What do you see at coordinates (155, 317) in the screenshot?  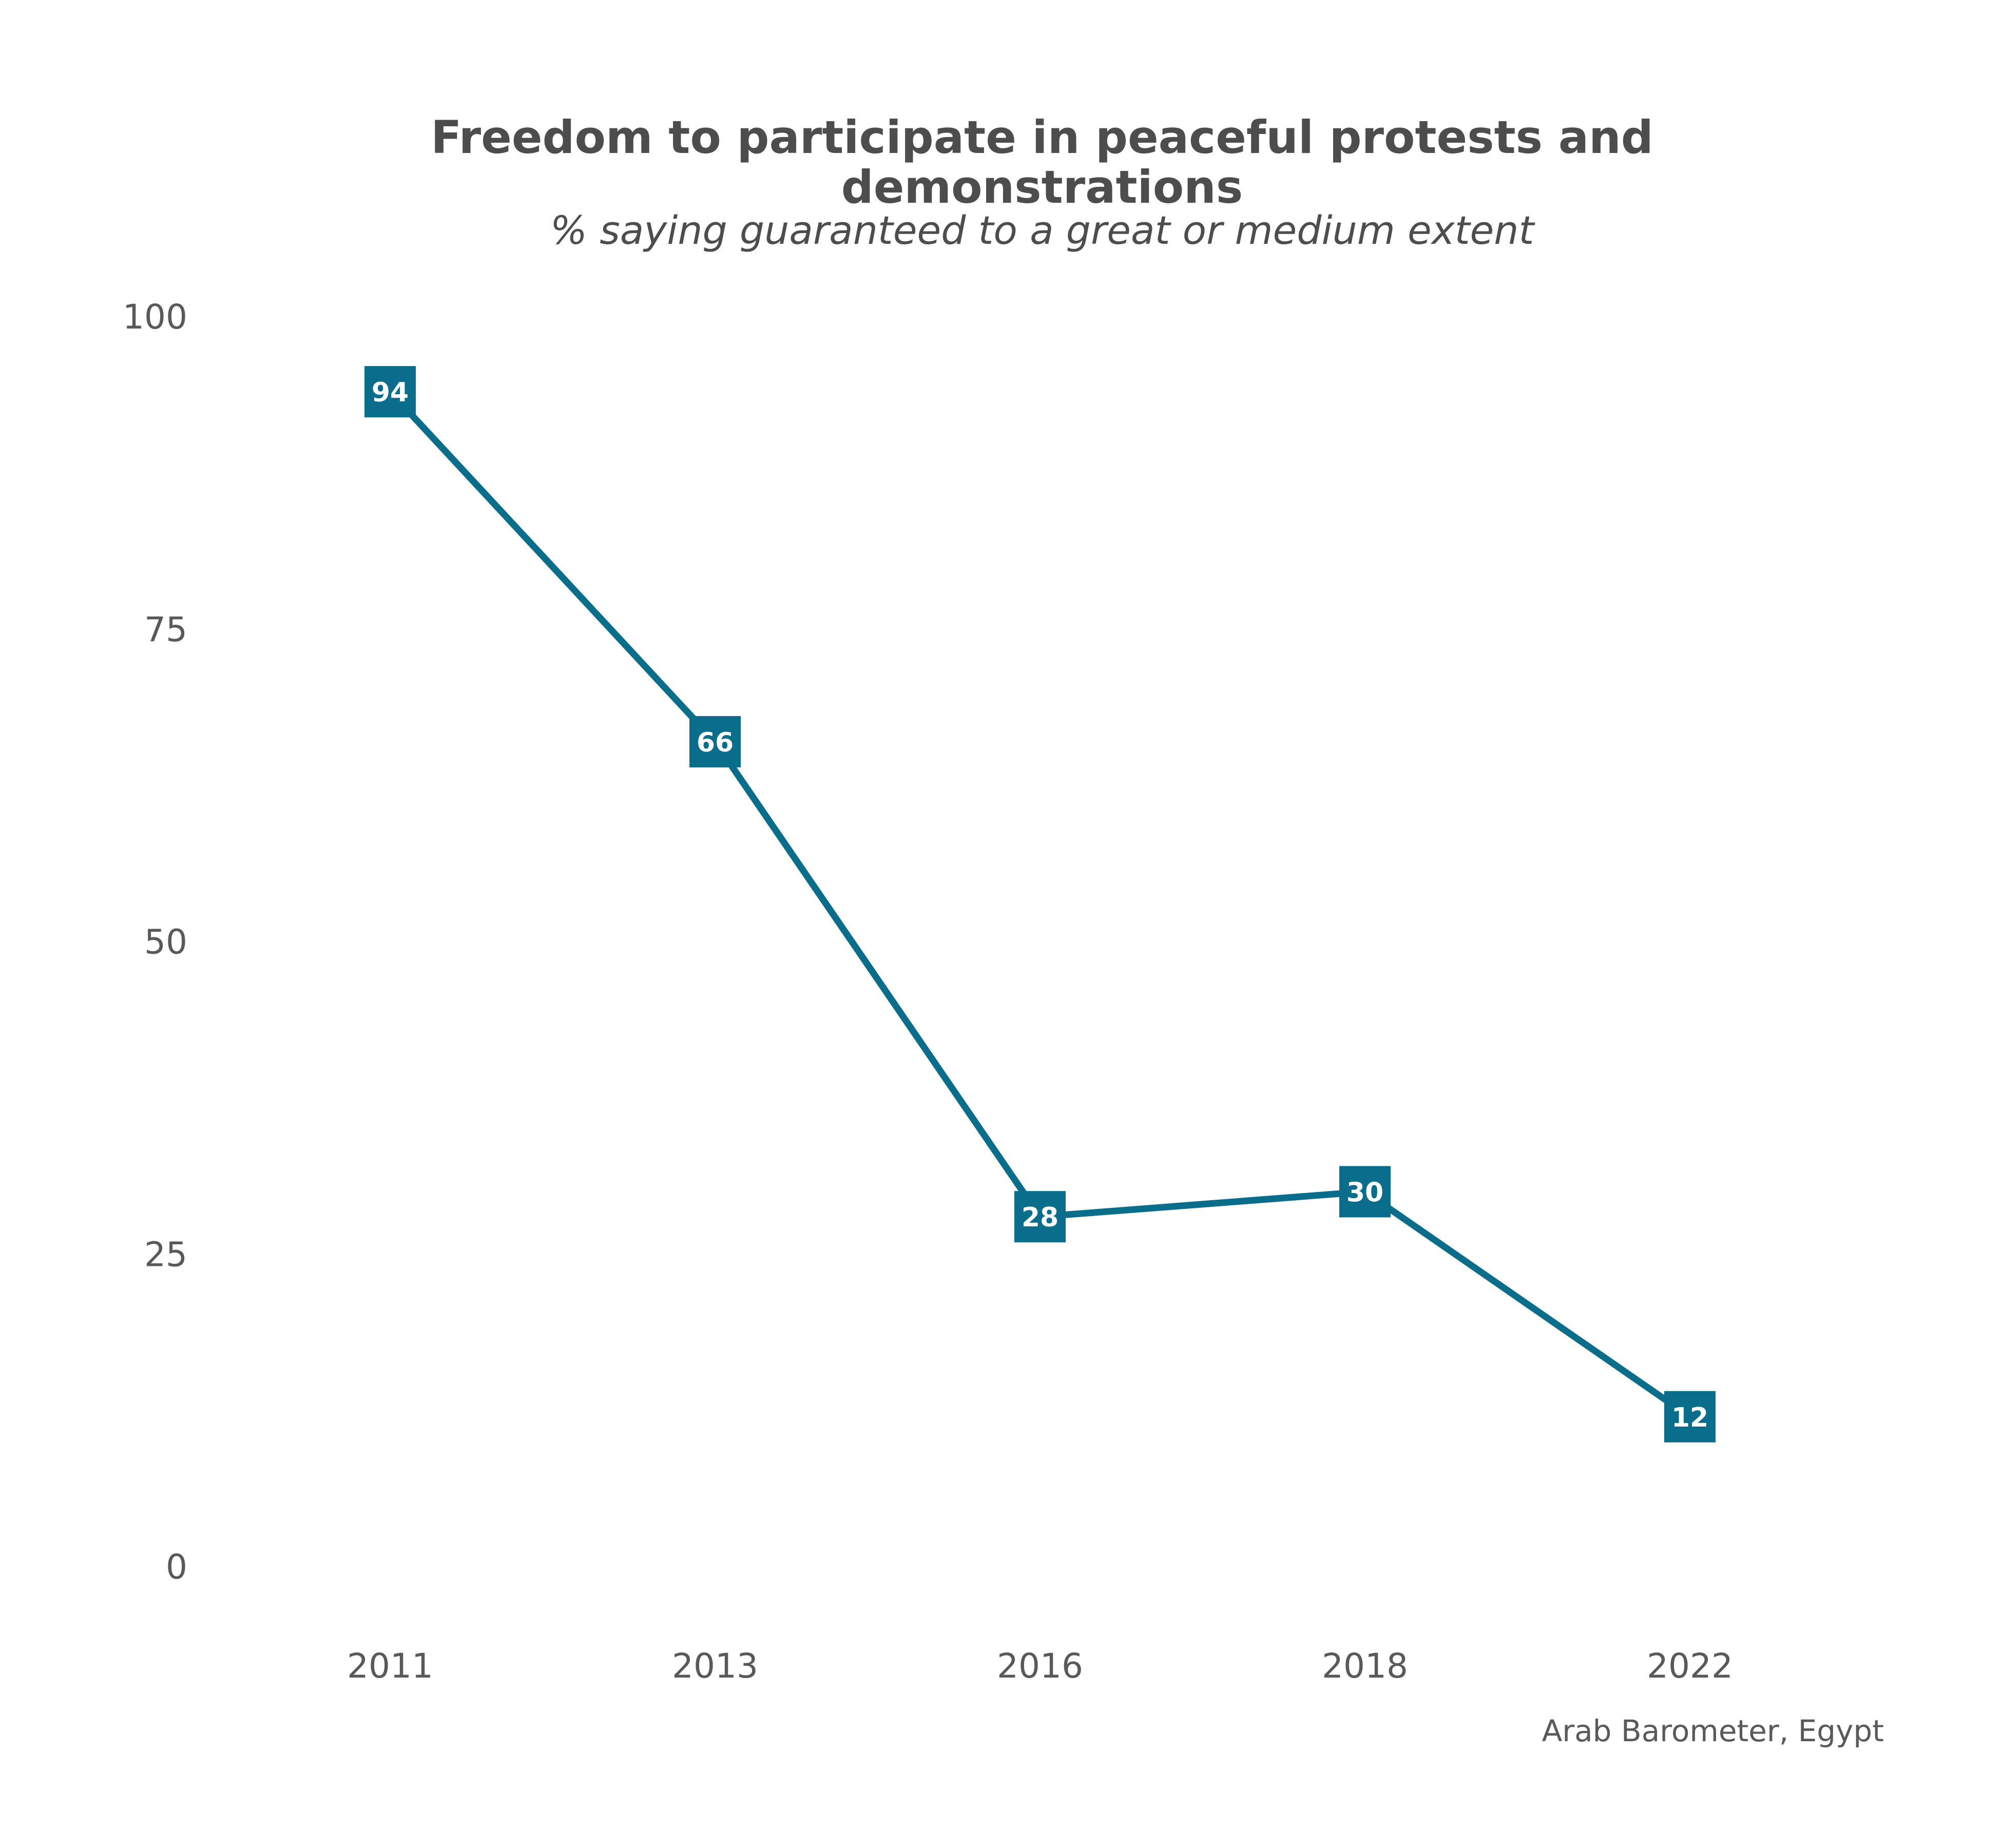 I see `y-tick-label: 100` at bounding box center [155, 317].